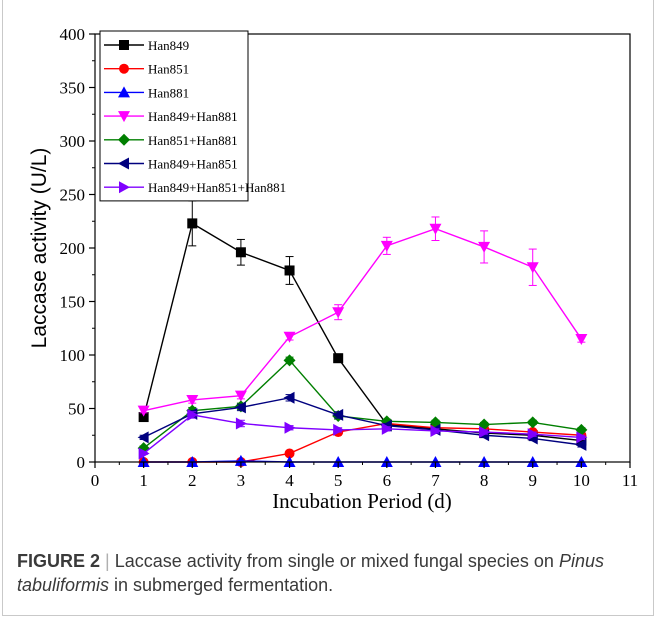 The image size is (657, 618). I want to click on series-han849-han851-han881, so click(363, 434).